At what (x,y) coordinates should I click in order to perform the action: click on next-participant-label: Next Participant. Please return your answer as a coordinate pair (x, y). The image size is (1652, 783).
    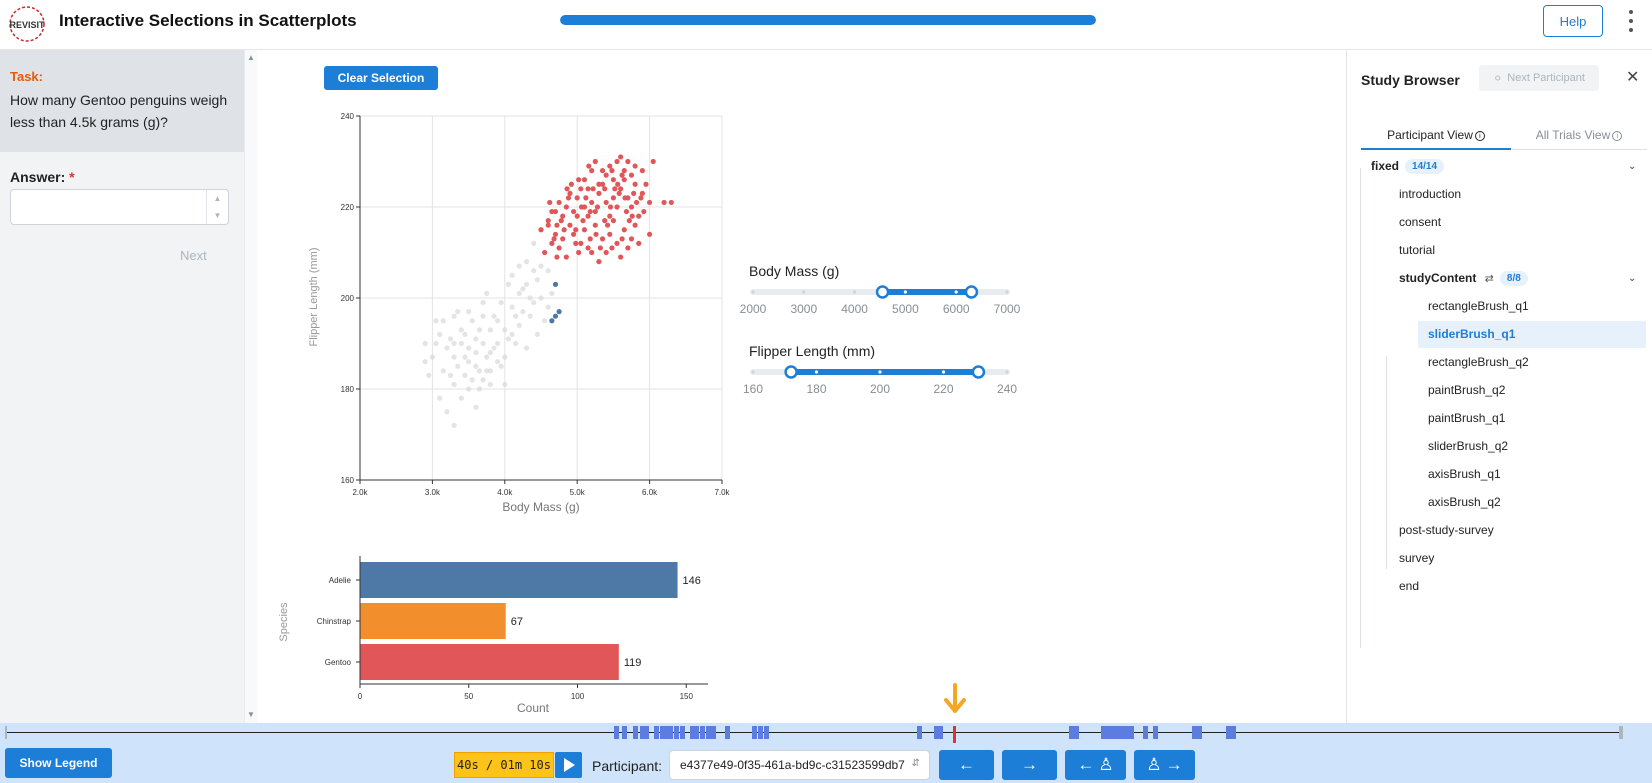
    Looking at the image, I should click on (1546, 78).